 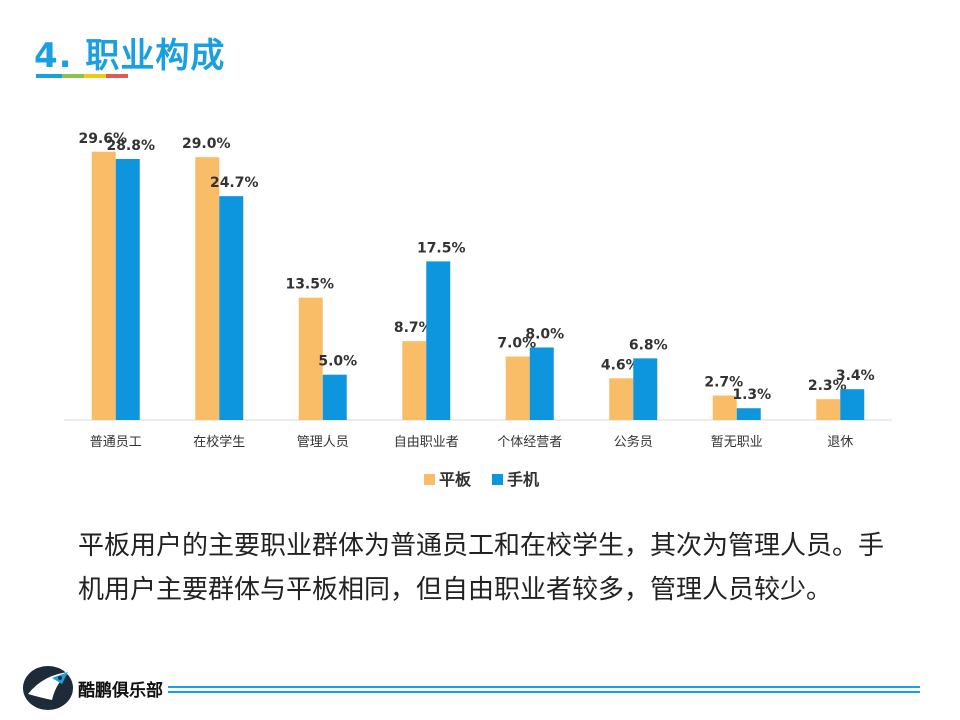 I want to click on x-tick-label: 普通员工, so click(x=116, y=442).